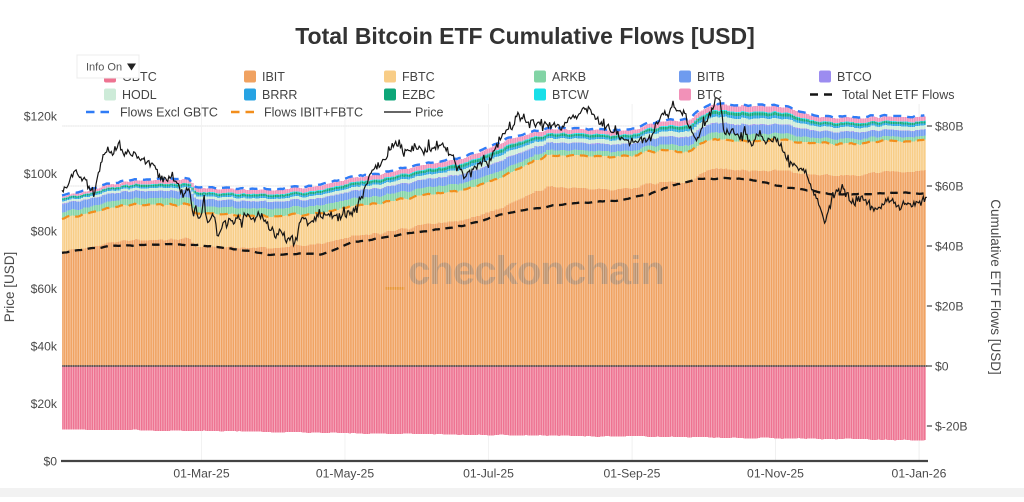  What do you see at coordinates (919, 474) in the screenshot?
I see `svg-text: 01-Jan-26` at bounding box center [919, 474].